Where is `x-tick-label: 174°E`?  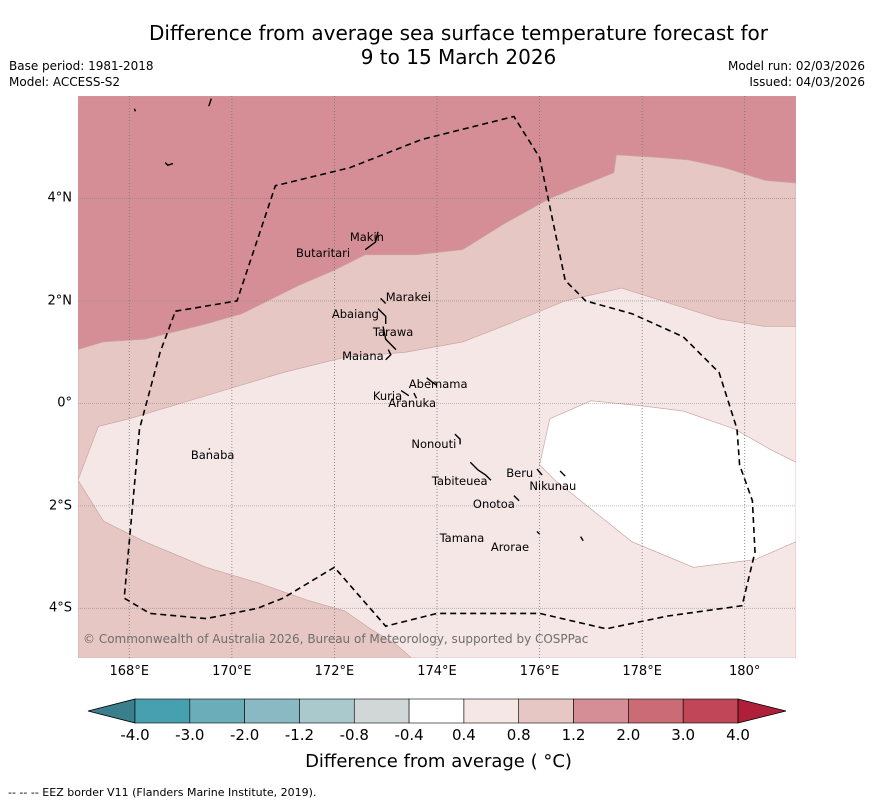 x-tick-label: 174°E is located at coordinates (437, 671).